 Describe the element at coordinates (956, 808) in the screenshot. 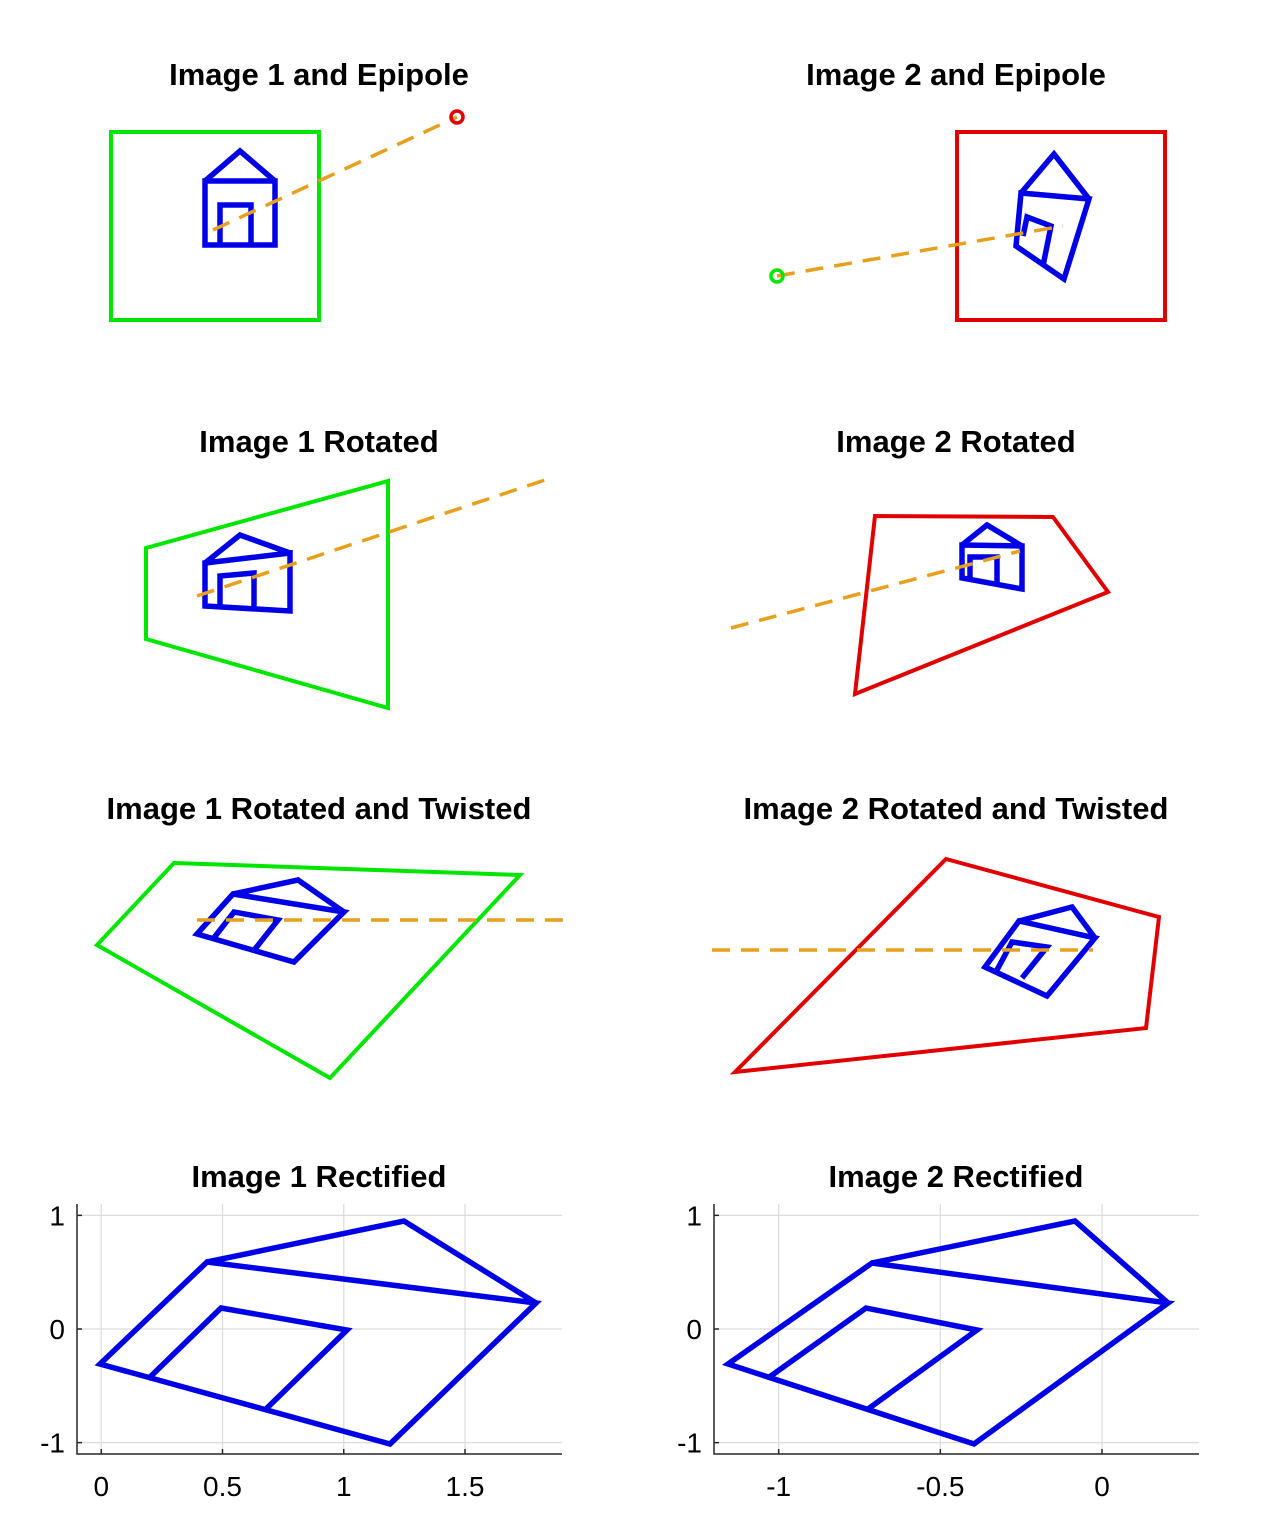

I see `panel-title: Image 2 Rotated and Twisted` at that location.